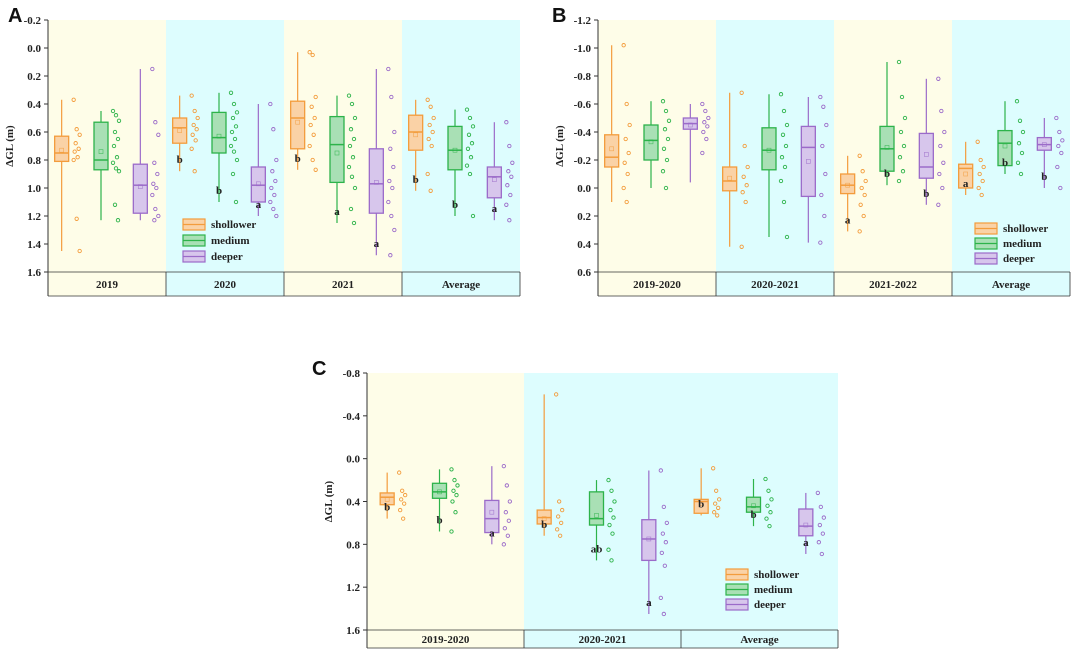 The height and width of the screenshot is (650, 1072). What do you see at coordinates (62, 149) in the screenshot?
I see `iqr-box` at bounding box center [62, 149].